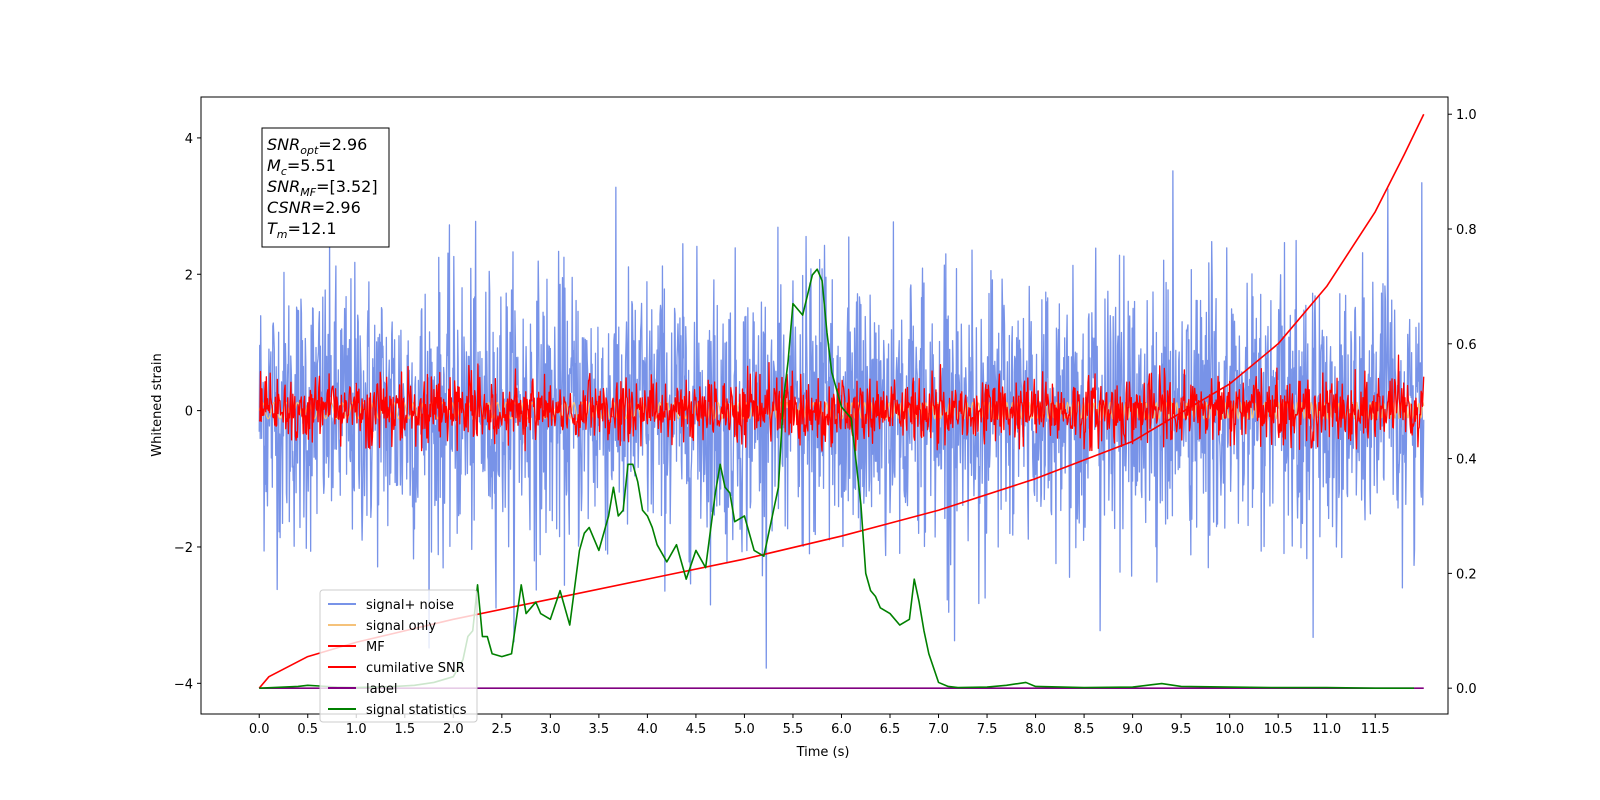 Image resolution: width=1600 pixels, height=800 pixels. What do you see at coordinates (1462, 402) in the screenshot?
I see `y-axis-right: 0.0 0.2 0.4 0.6 0.8 1.0` at bounding box center [1462, 402].